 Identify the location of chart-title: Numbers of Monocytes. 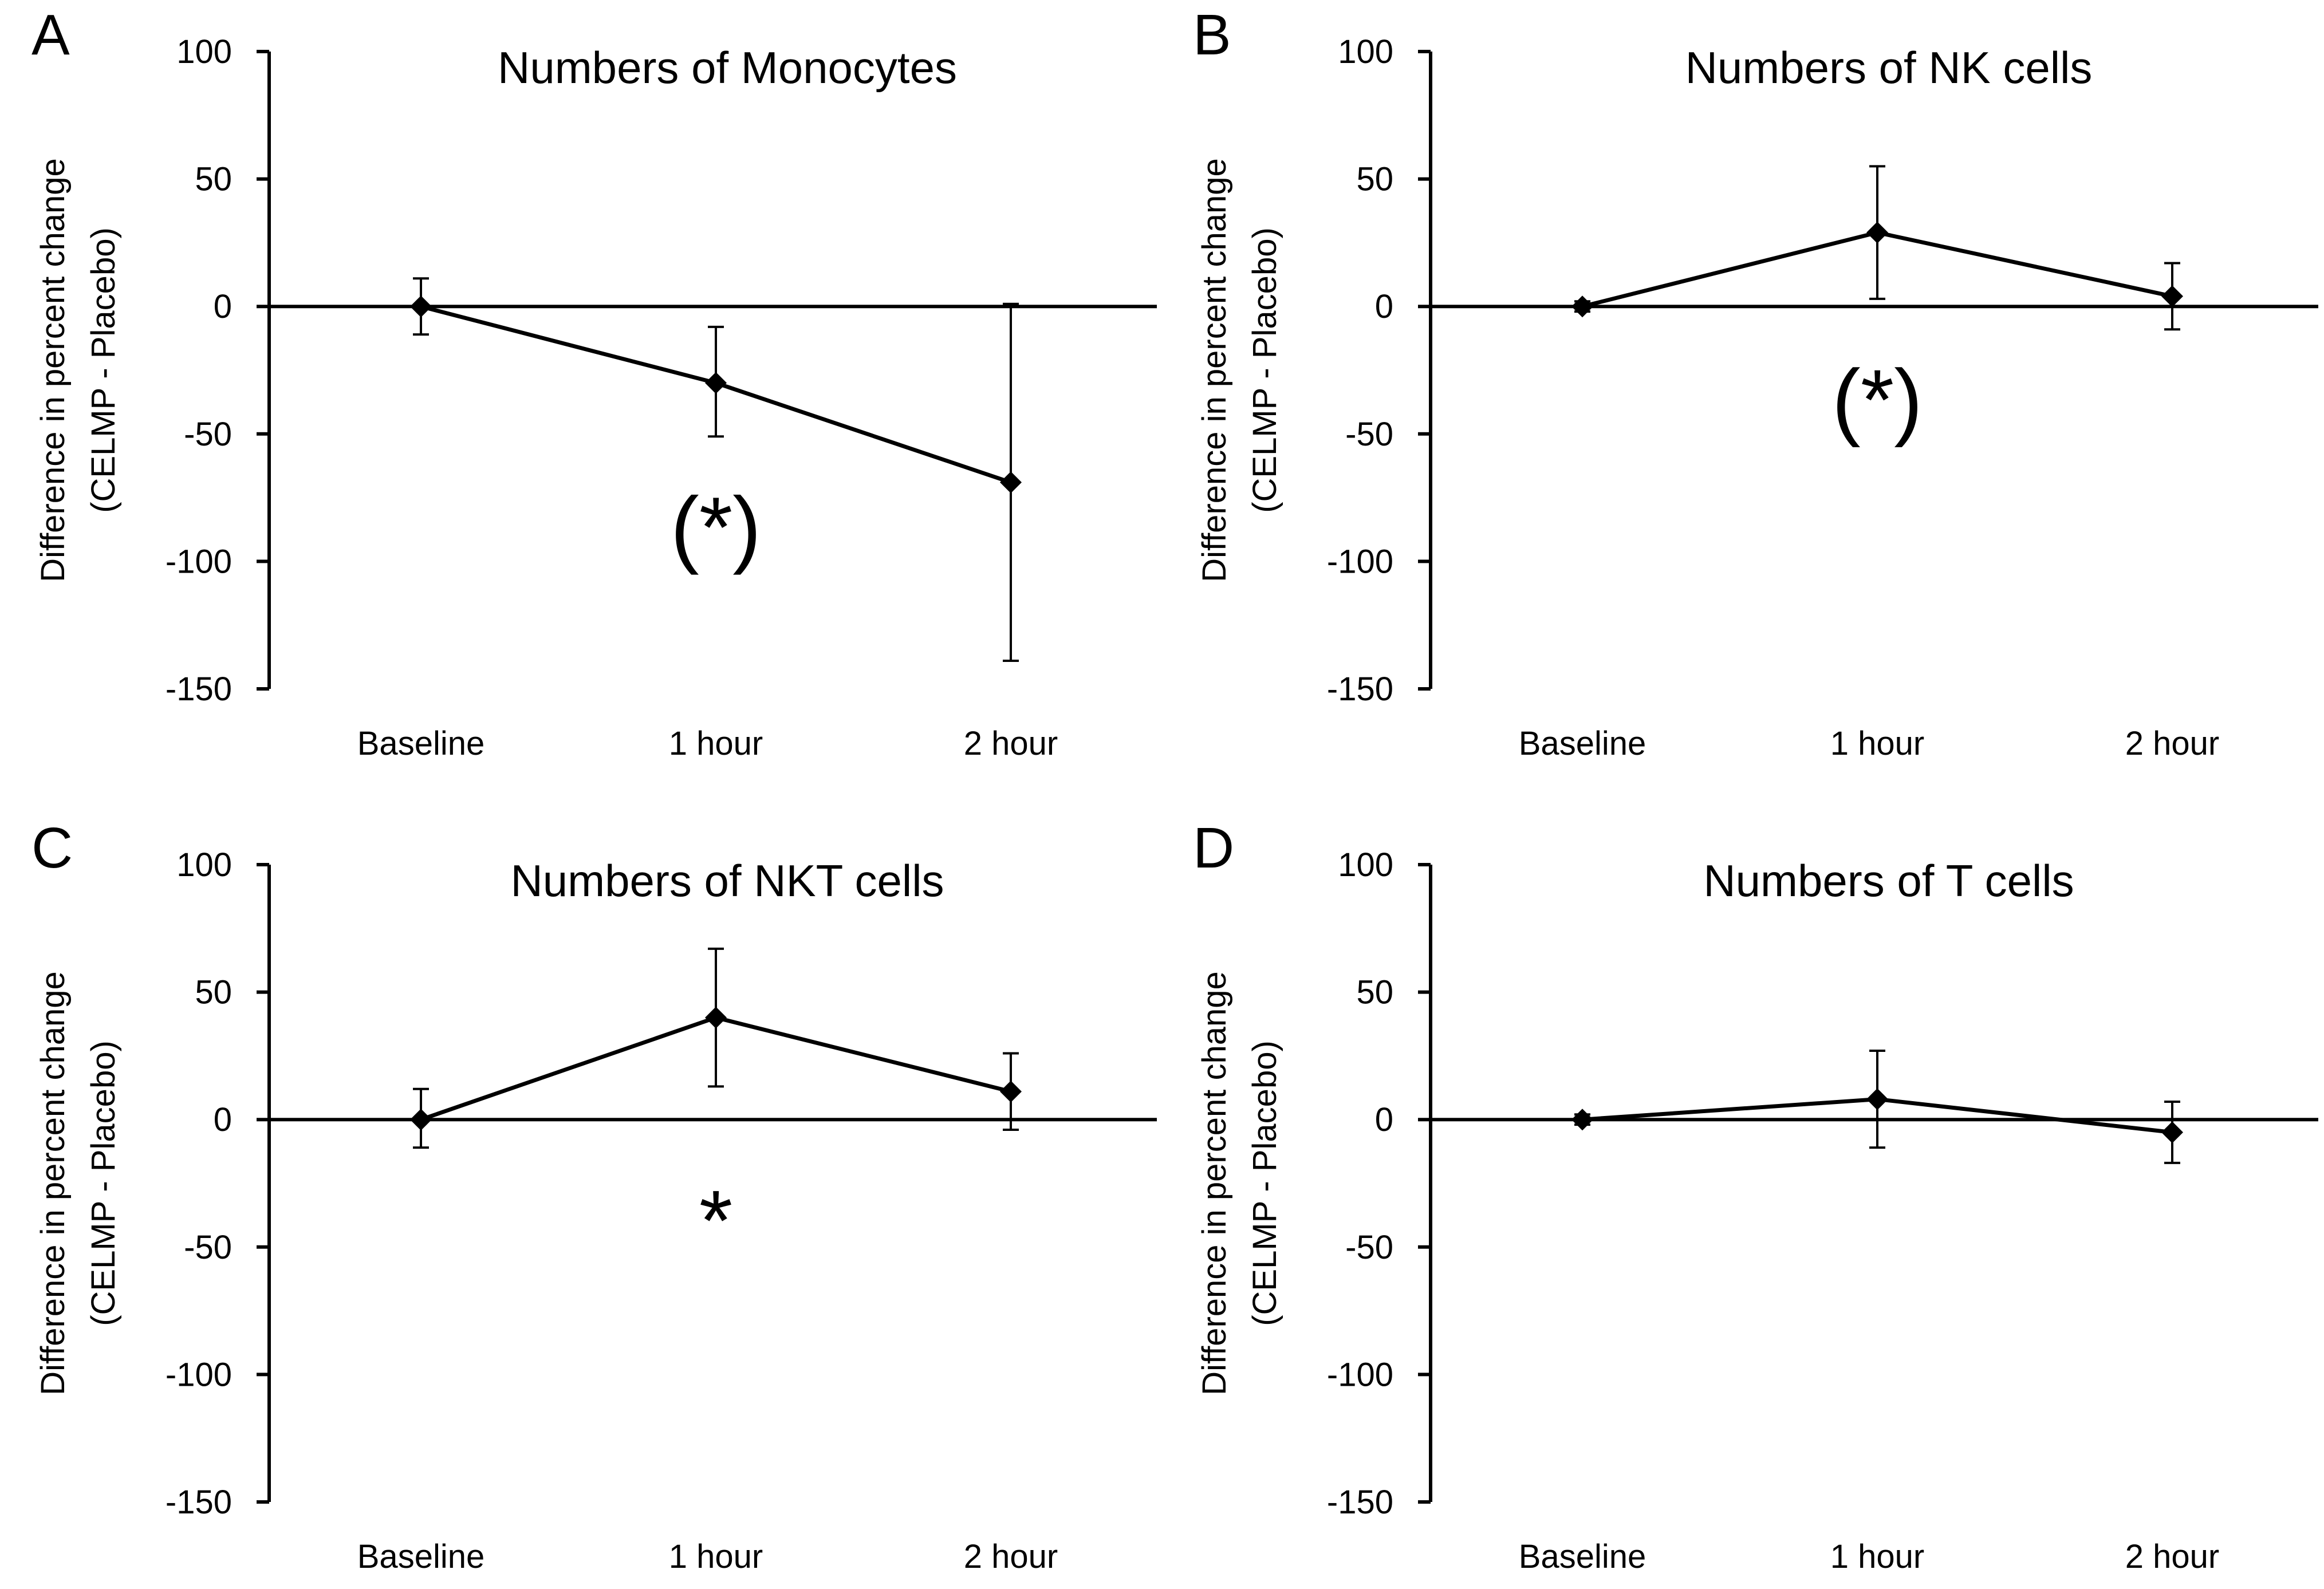
(727, 67).